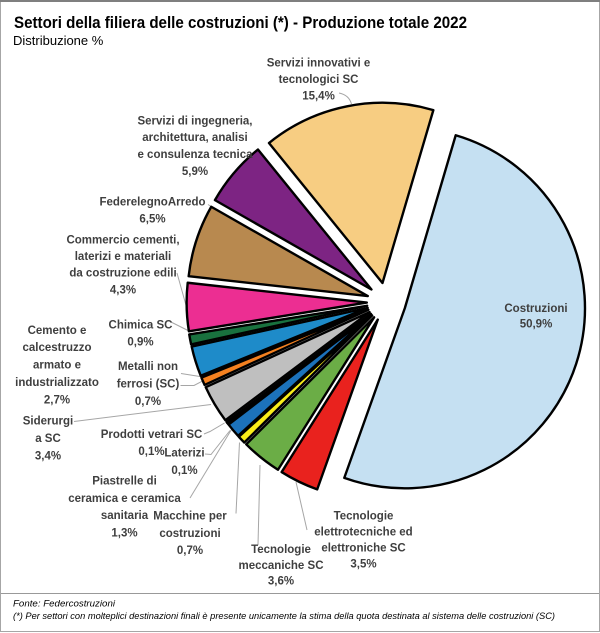 This screenshot has height=633, width=600. Describe the element at coordinates (57, 400) in the screenshot. I see `svg-text: 2,7%` at that location.